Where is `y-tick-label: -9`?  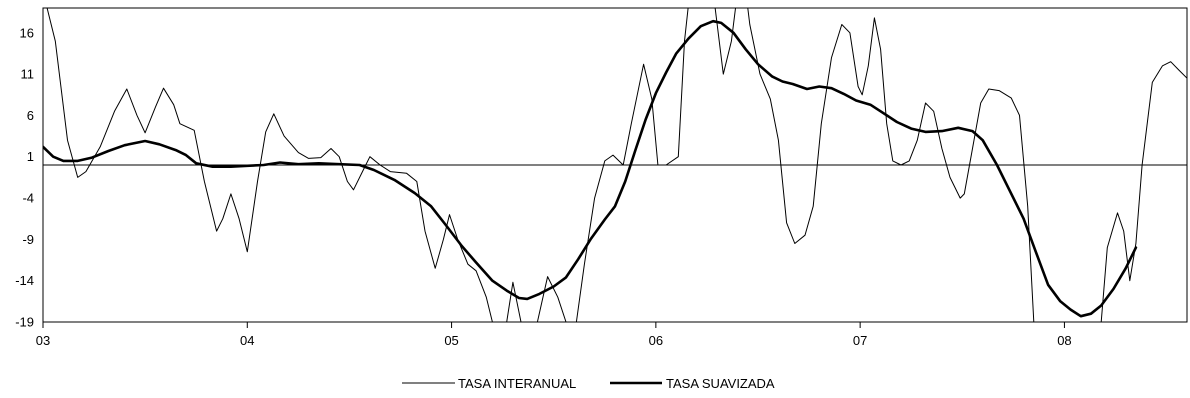
y-tick-label: -9 is located at coordinates (28, 239).